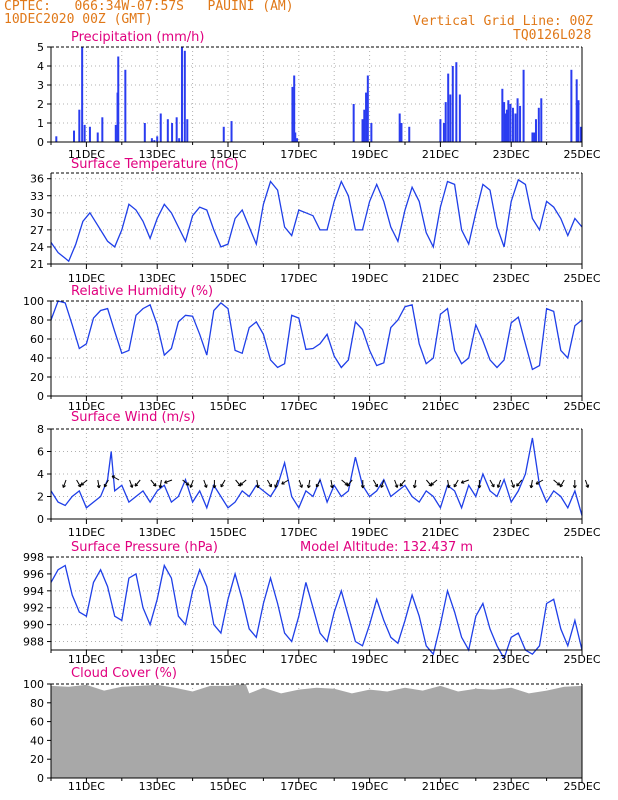  I want to click on y-tick-label: 2, so click(40, 104).